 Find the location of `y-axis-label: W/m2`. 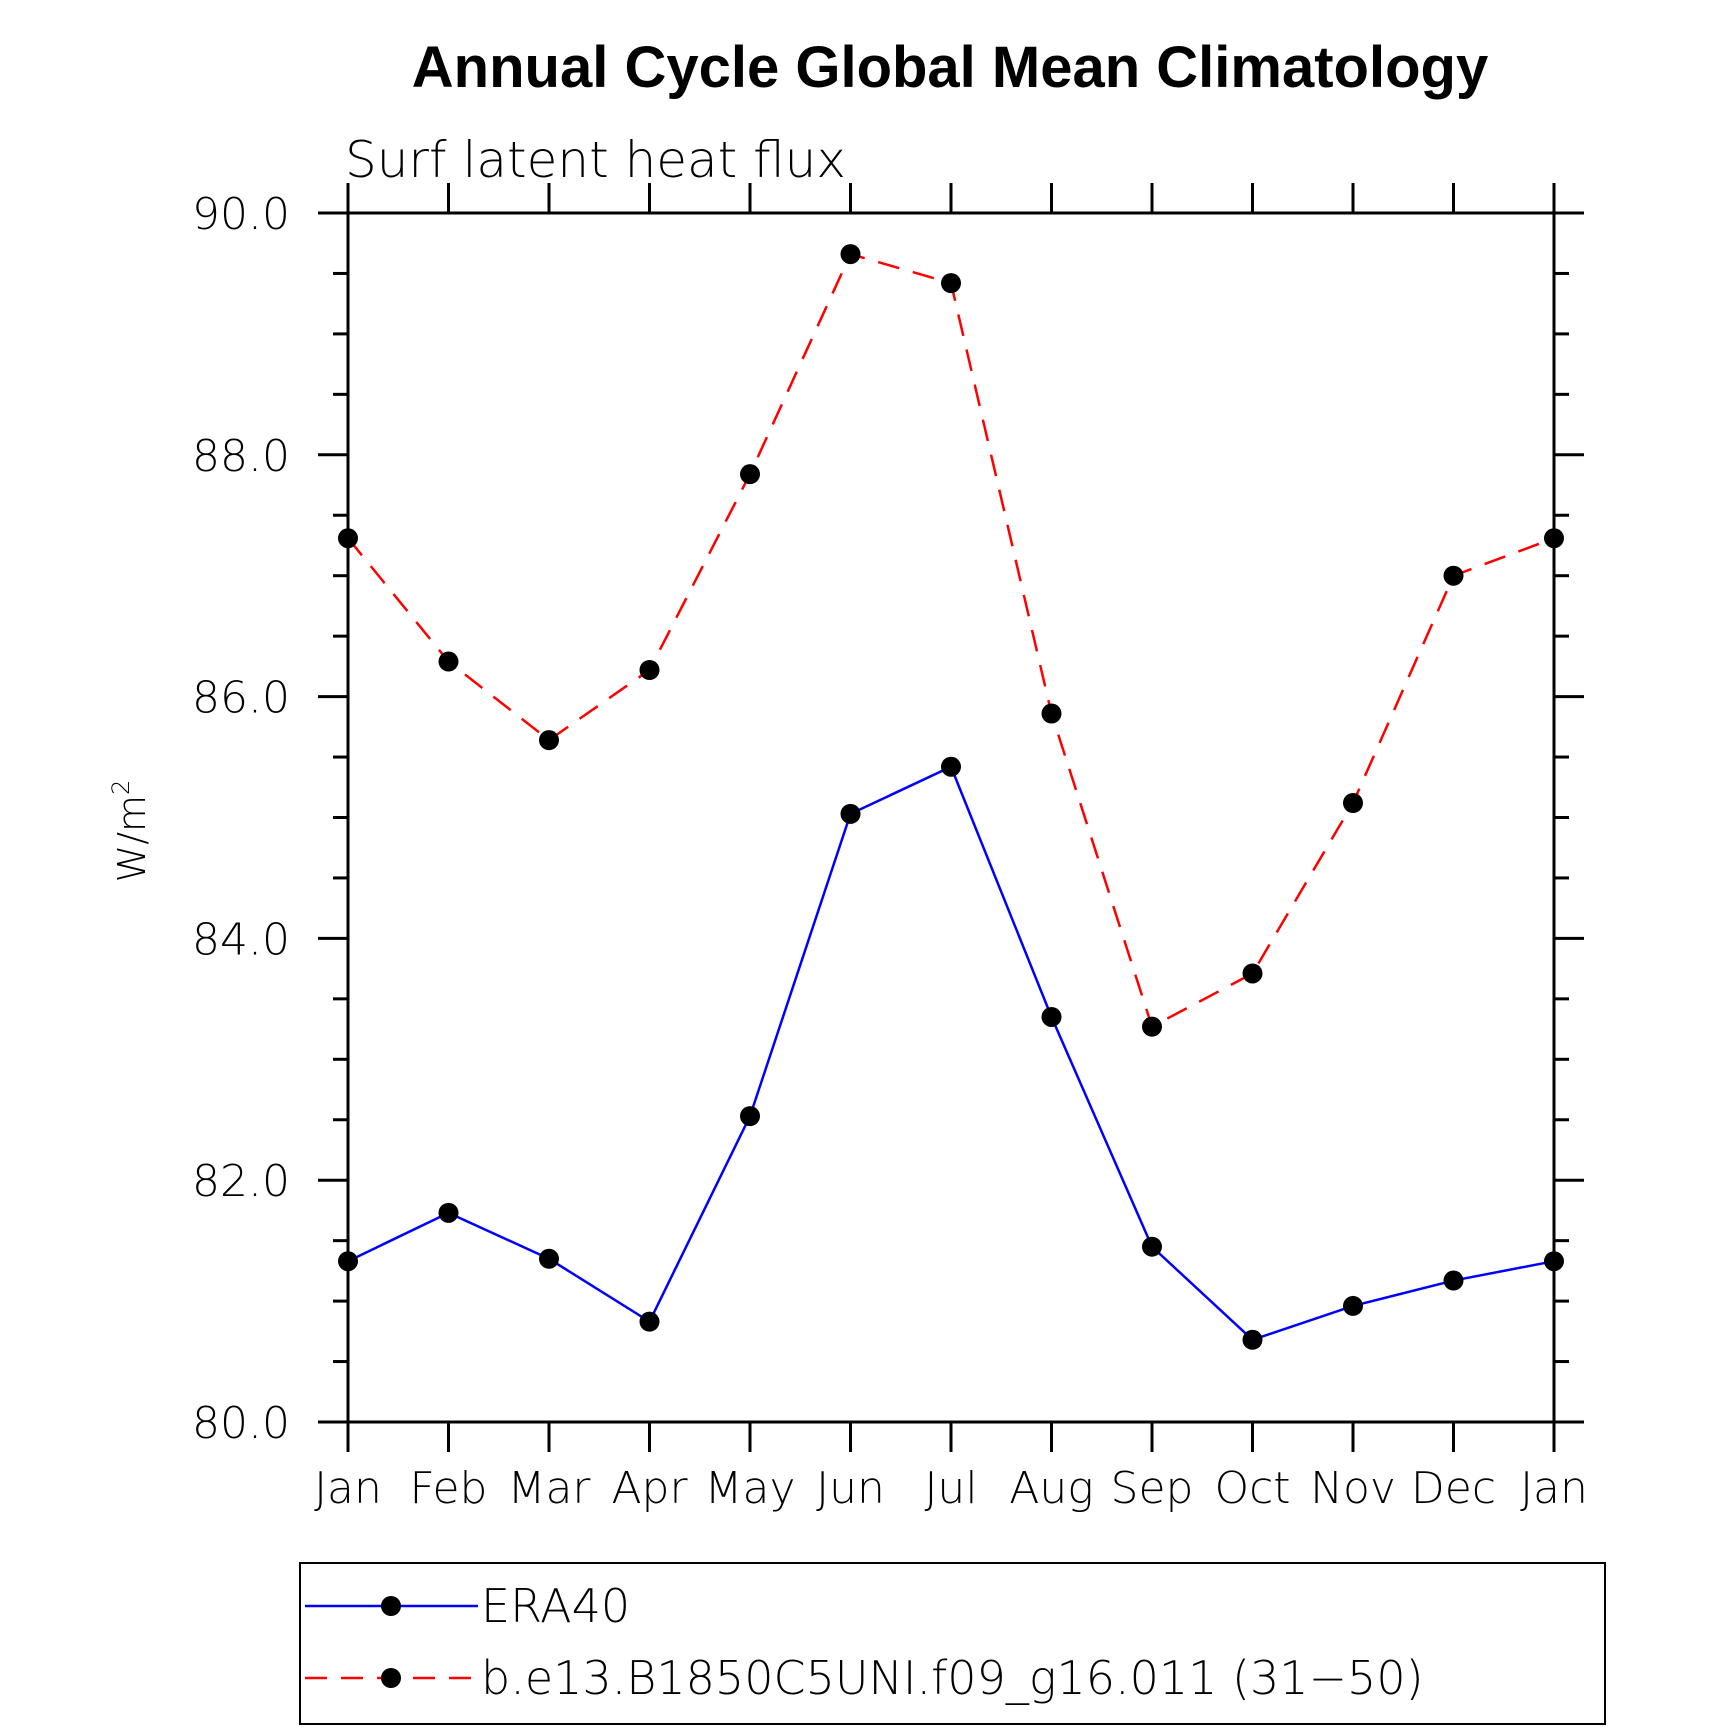

y-axis-label: W/m2 is located at coordinates (130, 831).